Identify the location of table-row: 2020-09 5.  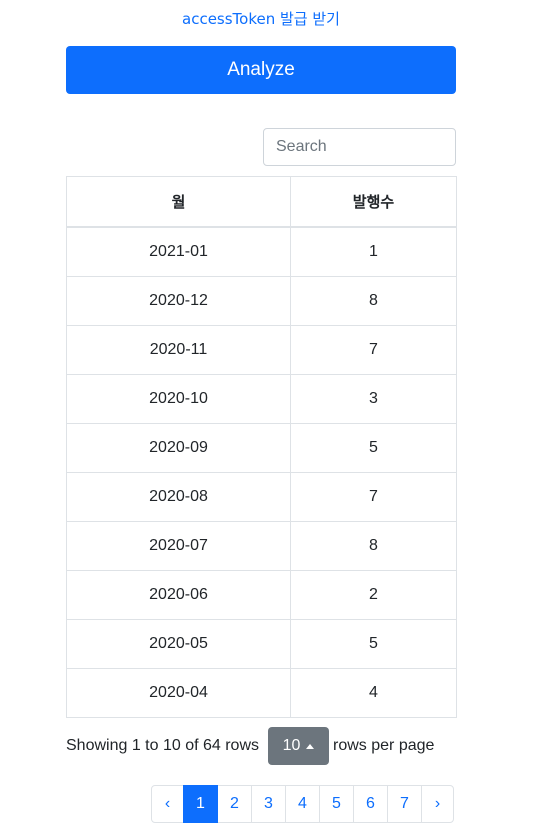
(261, 448).